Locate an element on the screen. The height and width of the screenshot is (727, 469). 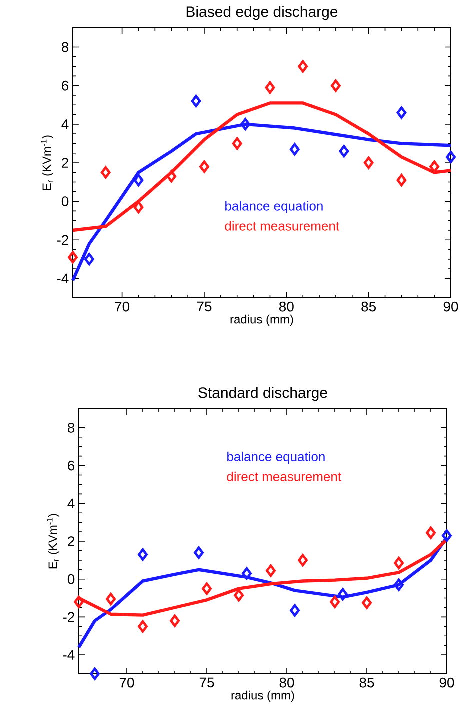
line-series is located at coordinates (262, 167).